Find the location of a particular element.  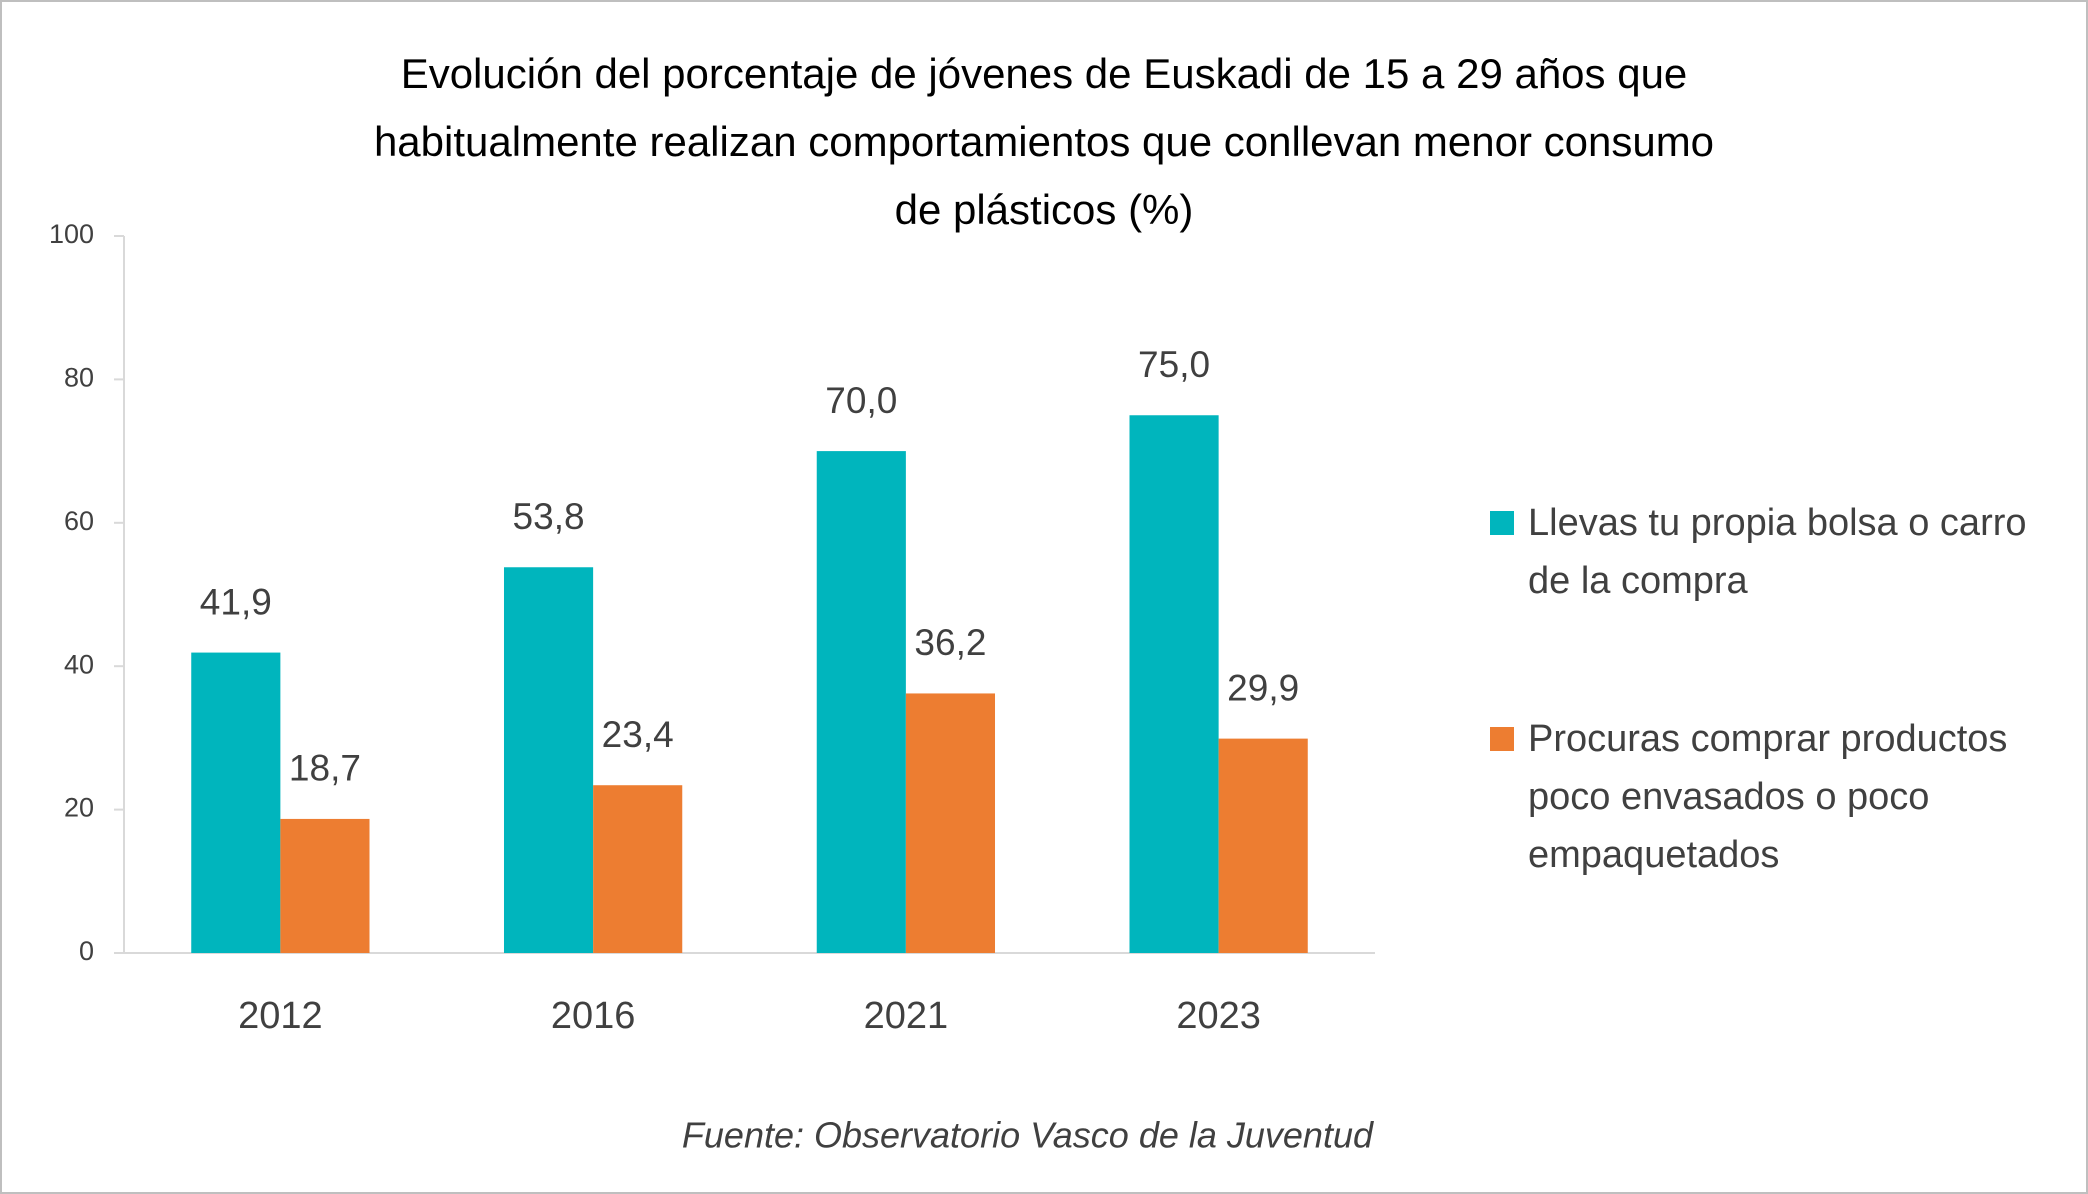

x-tick-label: 2016 is located at coordinates (593, 1016).